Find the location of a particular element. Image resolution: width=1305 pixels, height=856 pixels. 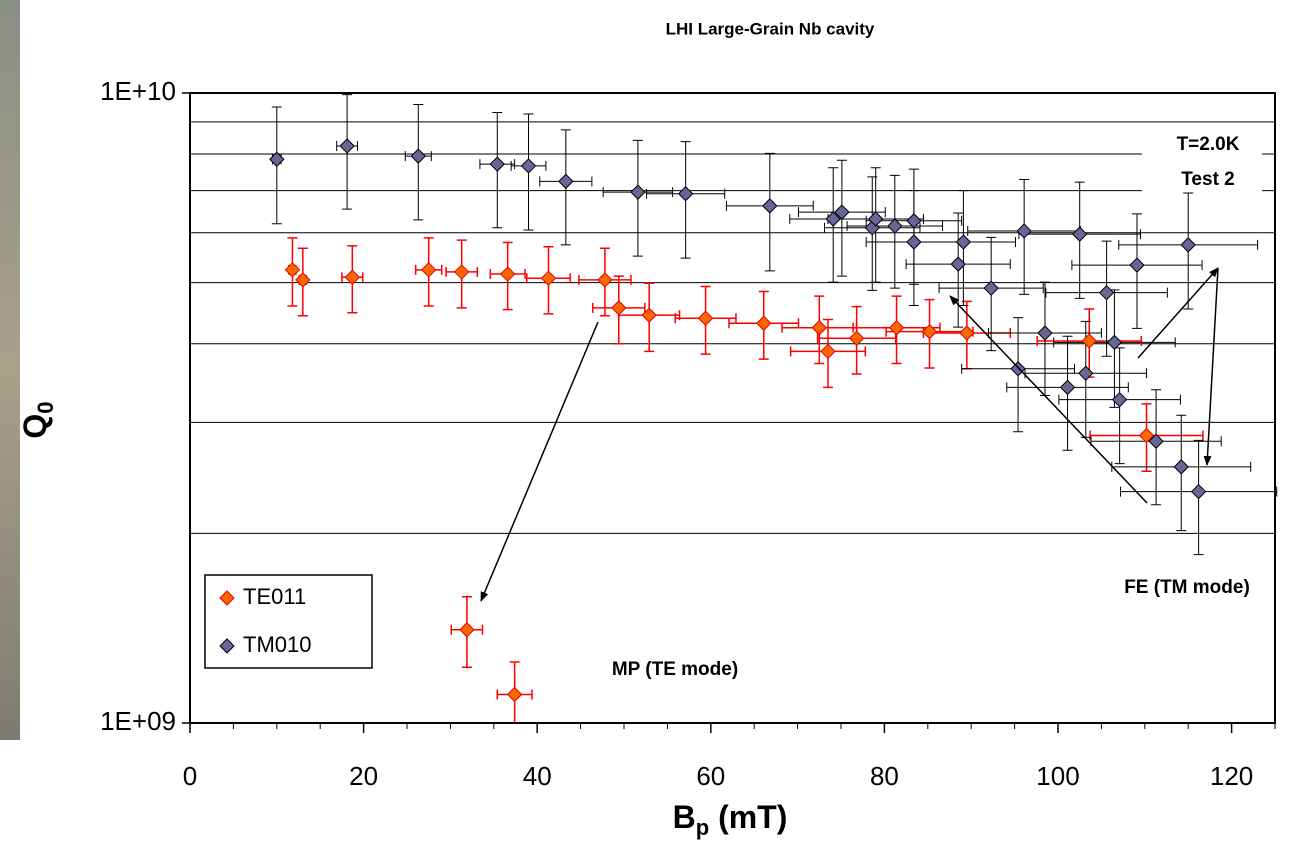

legend is located at coordinates (288, 621).